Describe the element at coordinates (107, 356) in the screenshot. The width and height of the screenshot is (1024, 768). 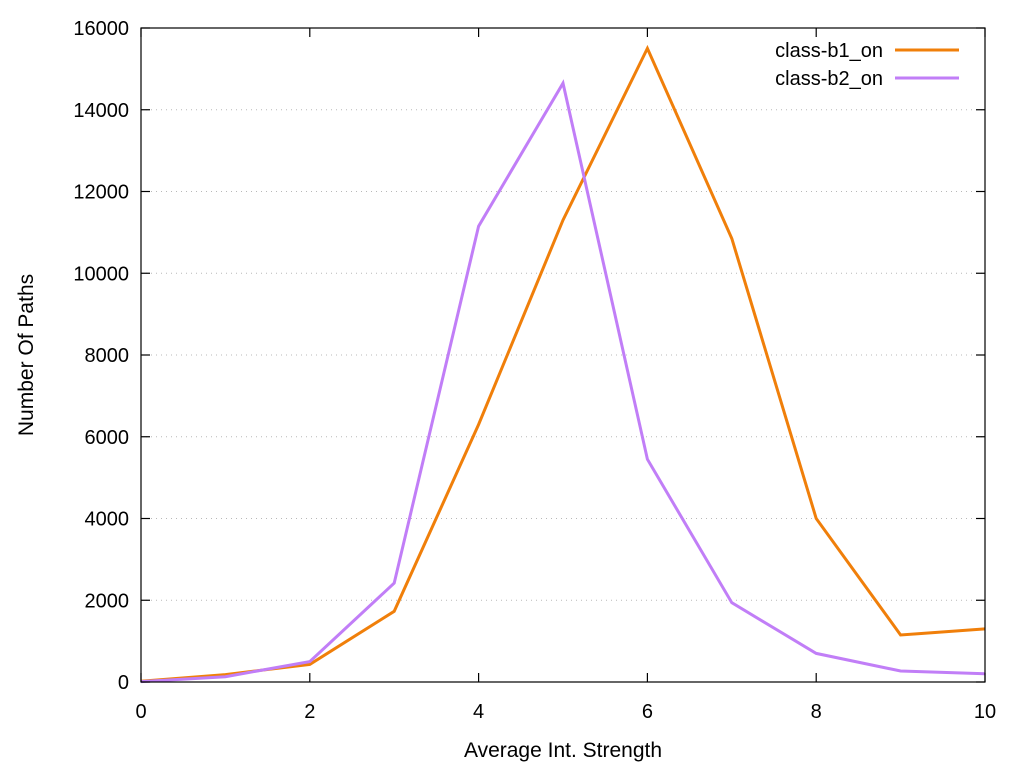
I see `y-tick-label: 8000` at that location.